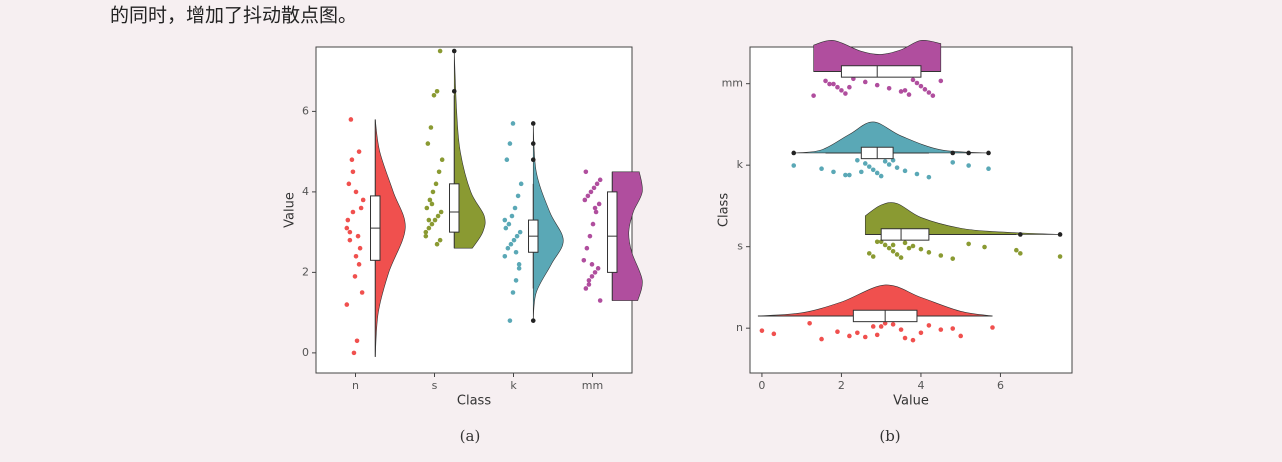  Describe the element at coordinates (1000, 385) in the screenshot. I see `x-tick-label: 6` at that location.